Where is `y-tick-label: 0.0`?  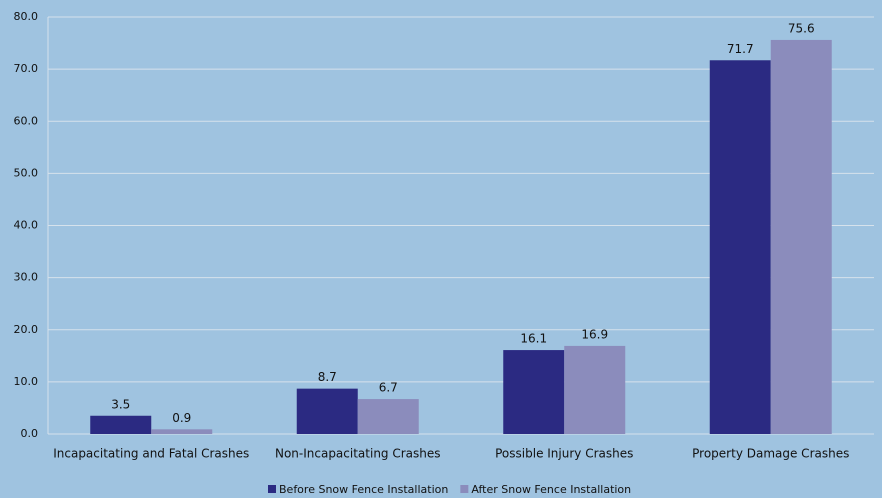 y-tick-label: 0.0 is located at coordinates (30, 433).